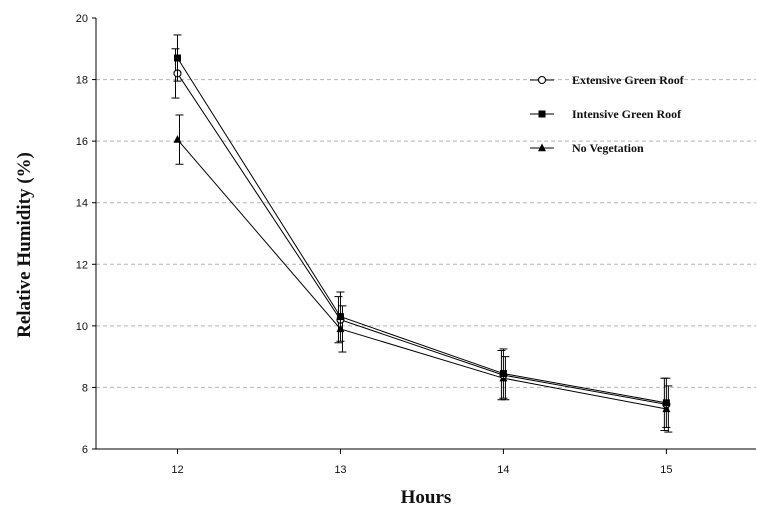 This screenshot has height=508, width=757. I want to click on x-tick-label-14: 14, so click(503, 470).